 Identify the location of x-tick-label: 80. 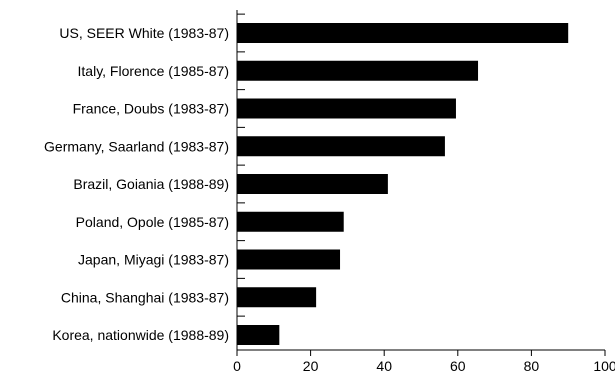
(532, 366).